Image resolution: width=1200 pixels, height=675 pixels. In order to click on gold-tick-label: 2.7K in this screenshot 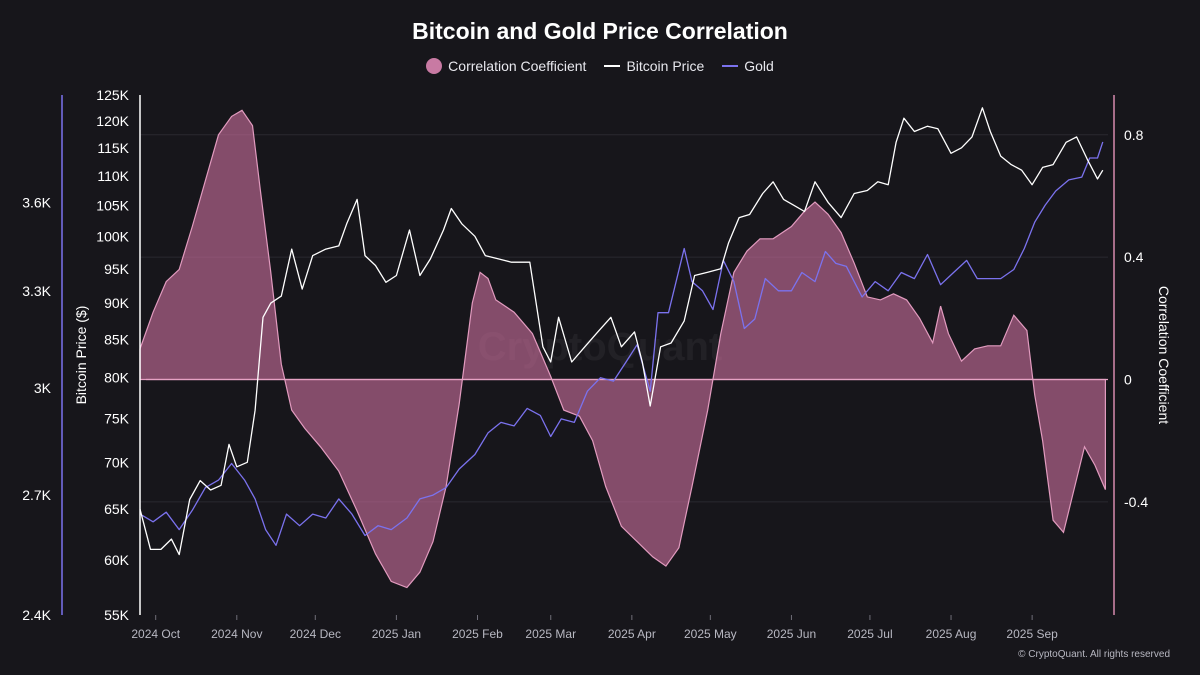, I will do `click(36, 495)`.